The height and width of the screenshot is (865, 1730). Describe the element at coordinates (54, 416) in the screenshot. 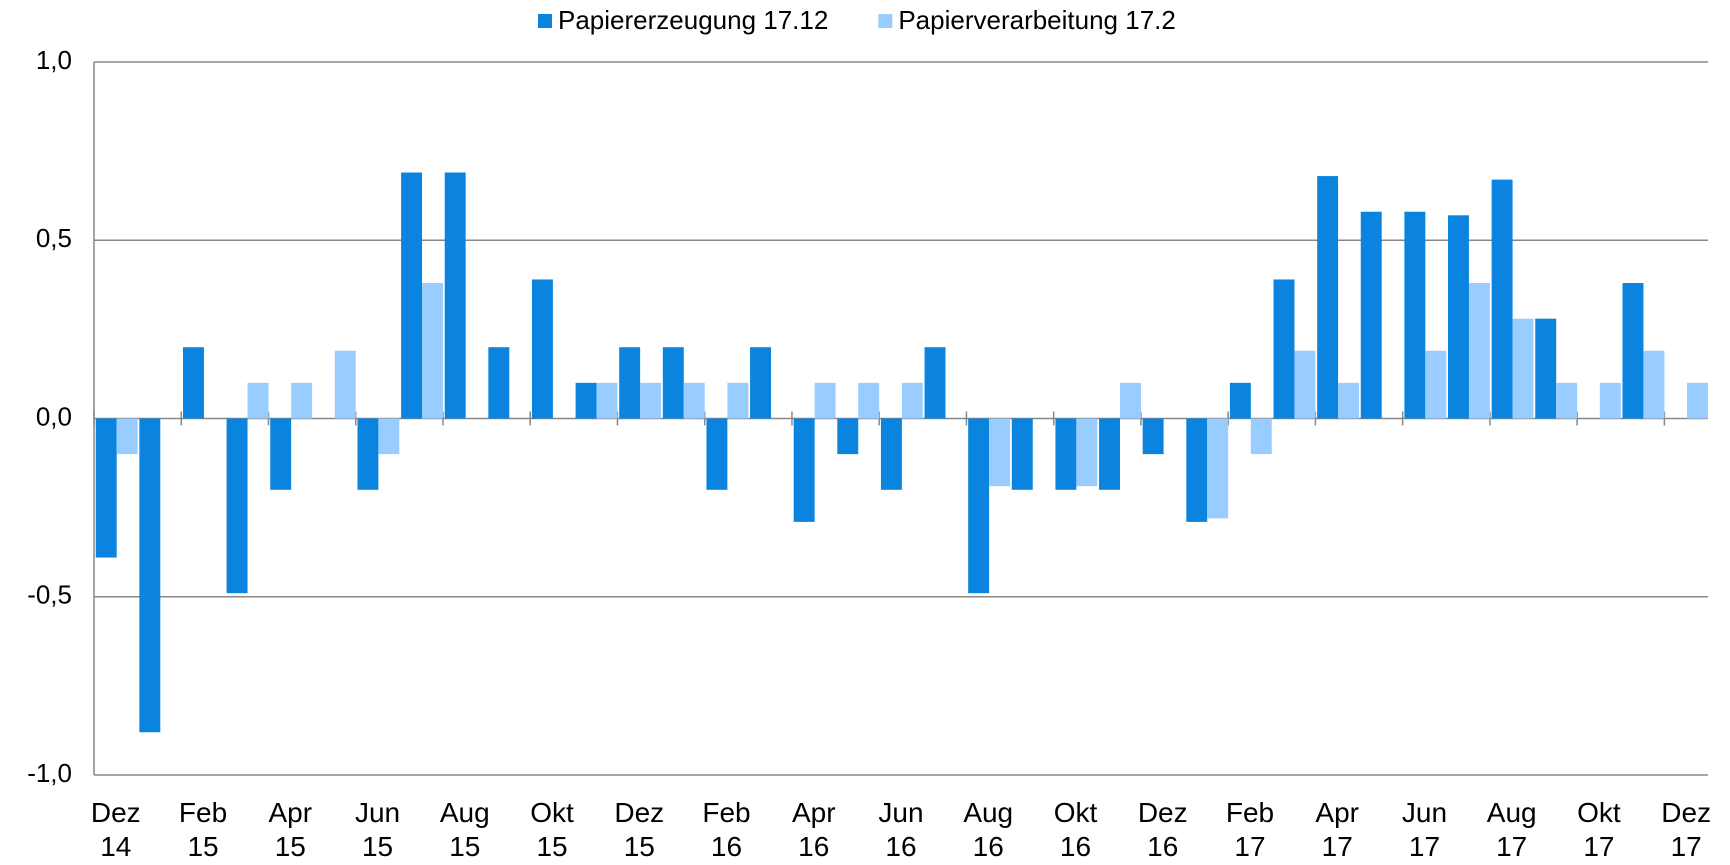

I see `y-tick-label: 0,0` at that location.